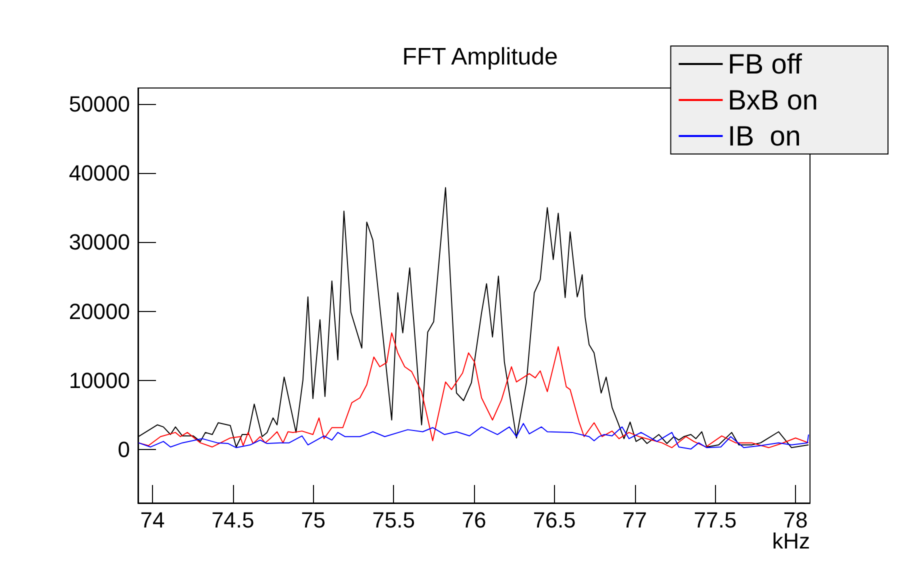 The image size is (912, 582). Describe the element at coordinates (99, 103) in the screenshot. I see `y-tick-label: 50000` at that location.